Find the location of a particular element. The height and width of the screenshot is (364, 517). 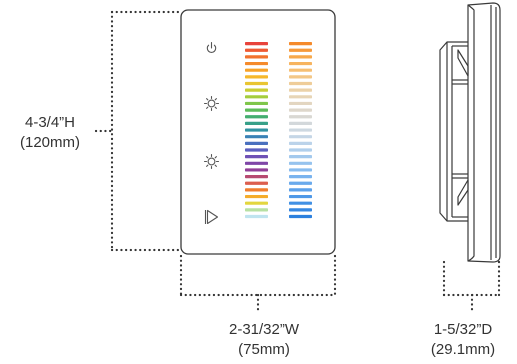

width-imperial-text: 2-31/32”W is located at coordinates (264, 329).